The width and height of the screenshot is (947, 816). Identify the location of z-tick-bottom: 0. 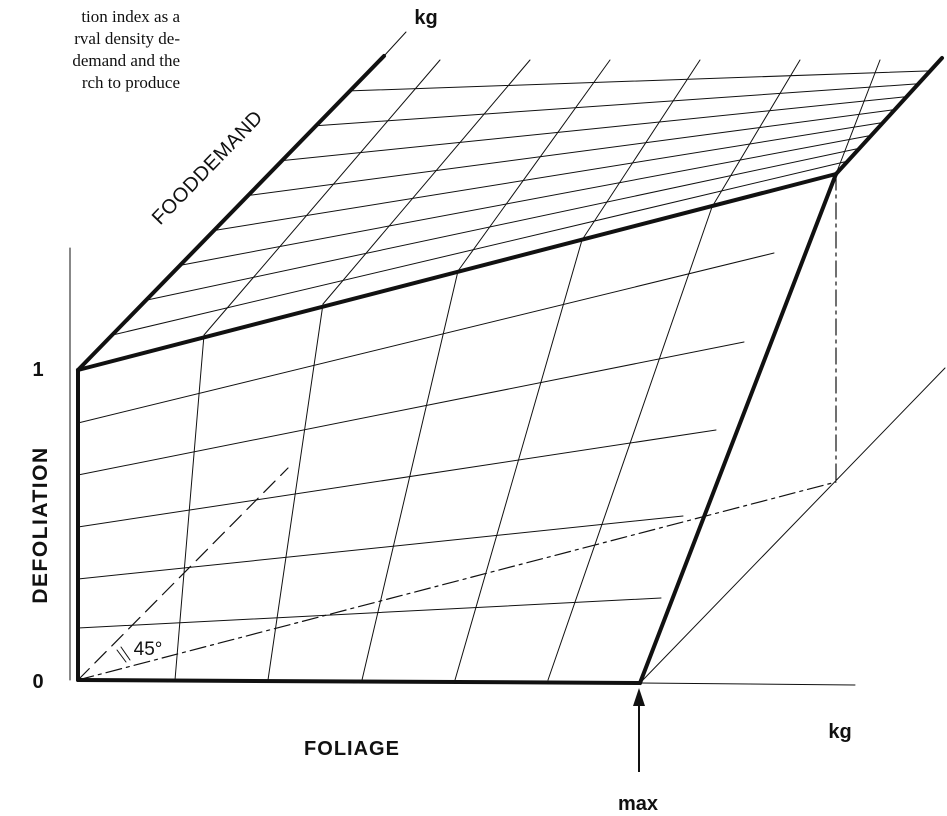
(37, 682).